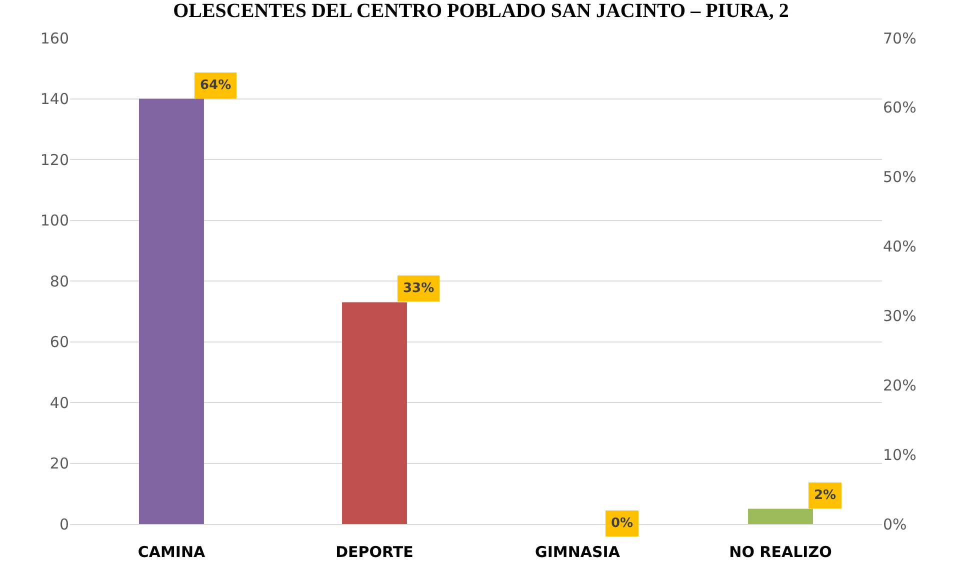 This screenshot has width=962, height=579. I want to click on x-tick-label: NO REALIZO, so click(780, 552).